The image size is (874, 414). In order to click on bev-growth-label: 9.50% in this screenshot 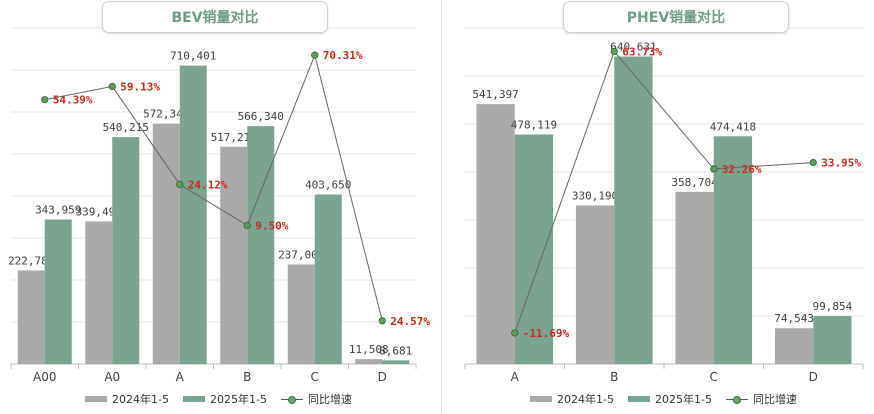, I will do `click(271, 225)`.